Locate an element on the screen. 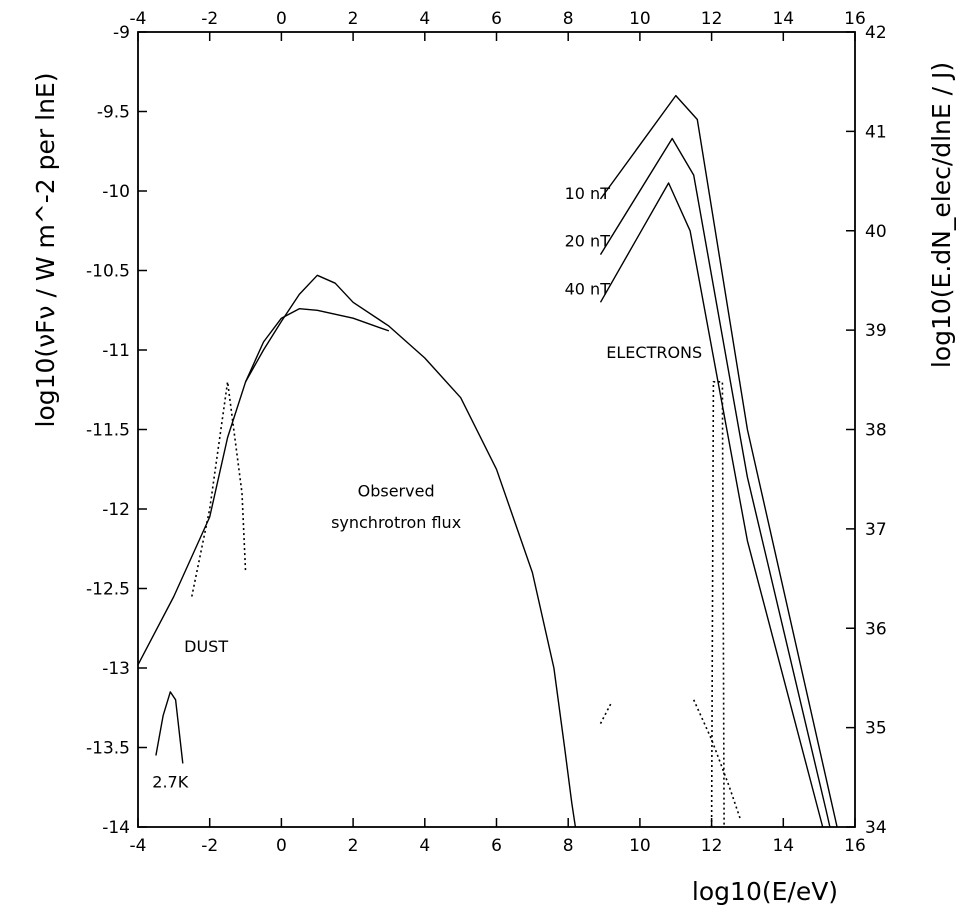 The width and height of the screenshot is (965, 912). x-tick-label-top: 0 is located at coordinates (281, 19).